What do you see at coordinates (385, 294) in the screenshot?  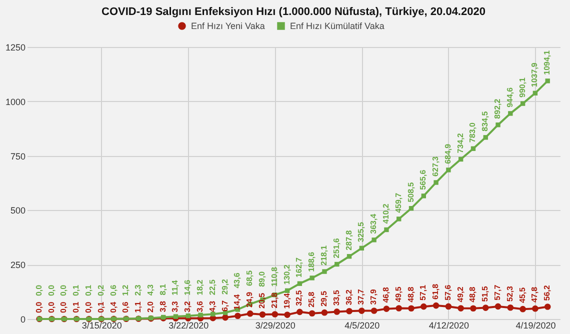 I see `data-label: 46,8` at bounding box center [385, 294].